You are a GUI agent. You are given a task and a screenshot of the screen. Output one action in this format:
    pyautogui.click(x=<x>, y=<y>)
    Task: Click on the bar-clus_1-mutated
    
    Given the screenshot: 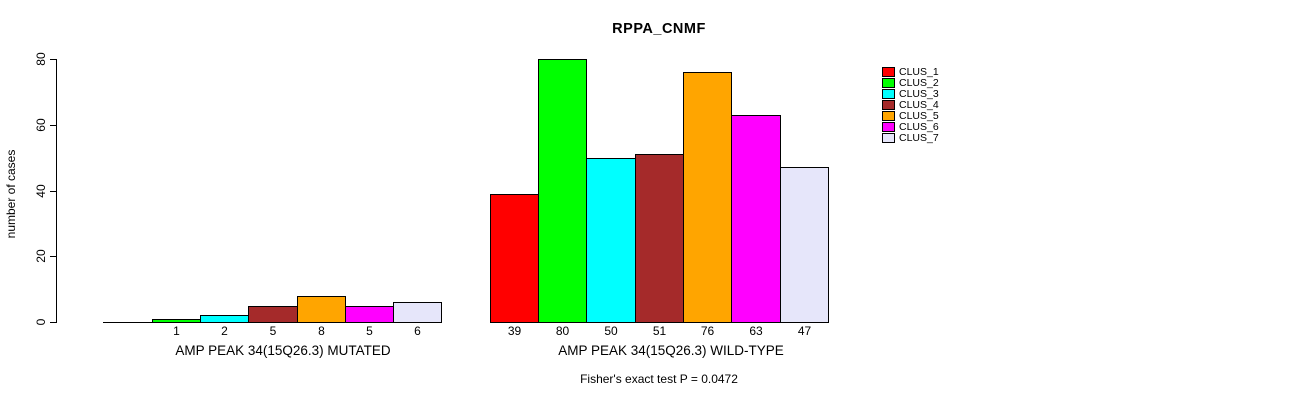 What is the action you would take?
    pyautogui.click(x=128, y=322)
    